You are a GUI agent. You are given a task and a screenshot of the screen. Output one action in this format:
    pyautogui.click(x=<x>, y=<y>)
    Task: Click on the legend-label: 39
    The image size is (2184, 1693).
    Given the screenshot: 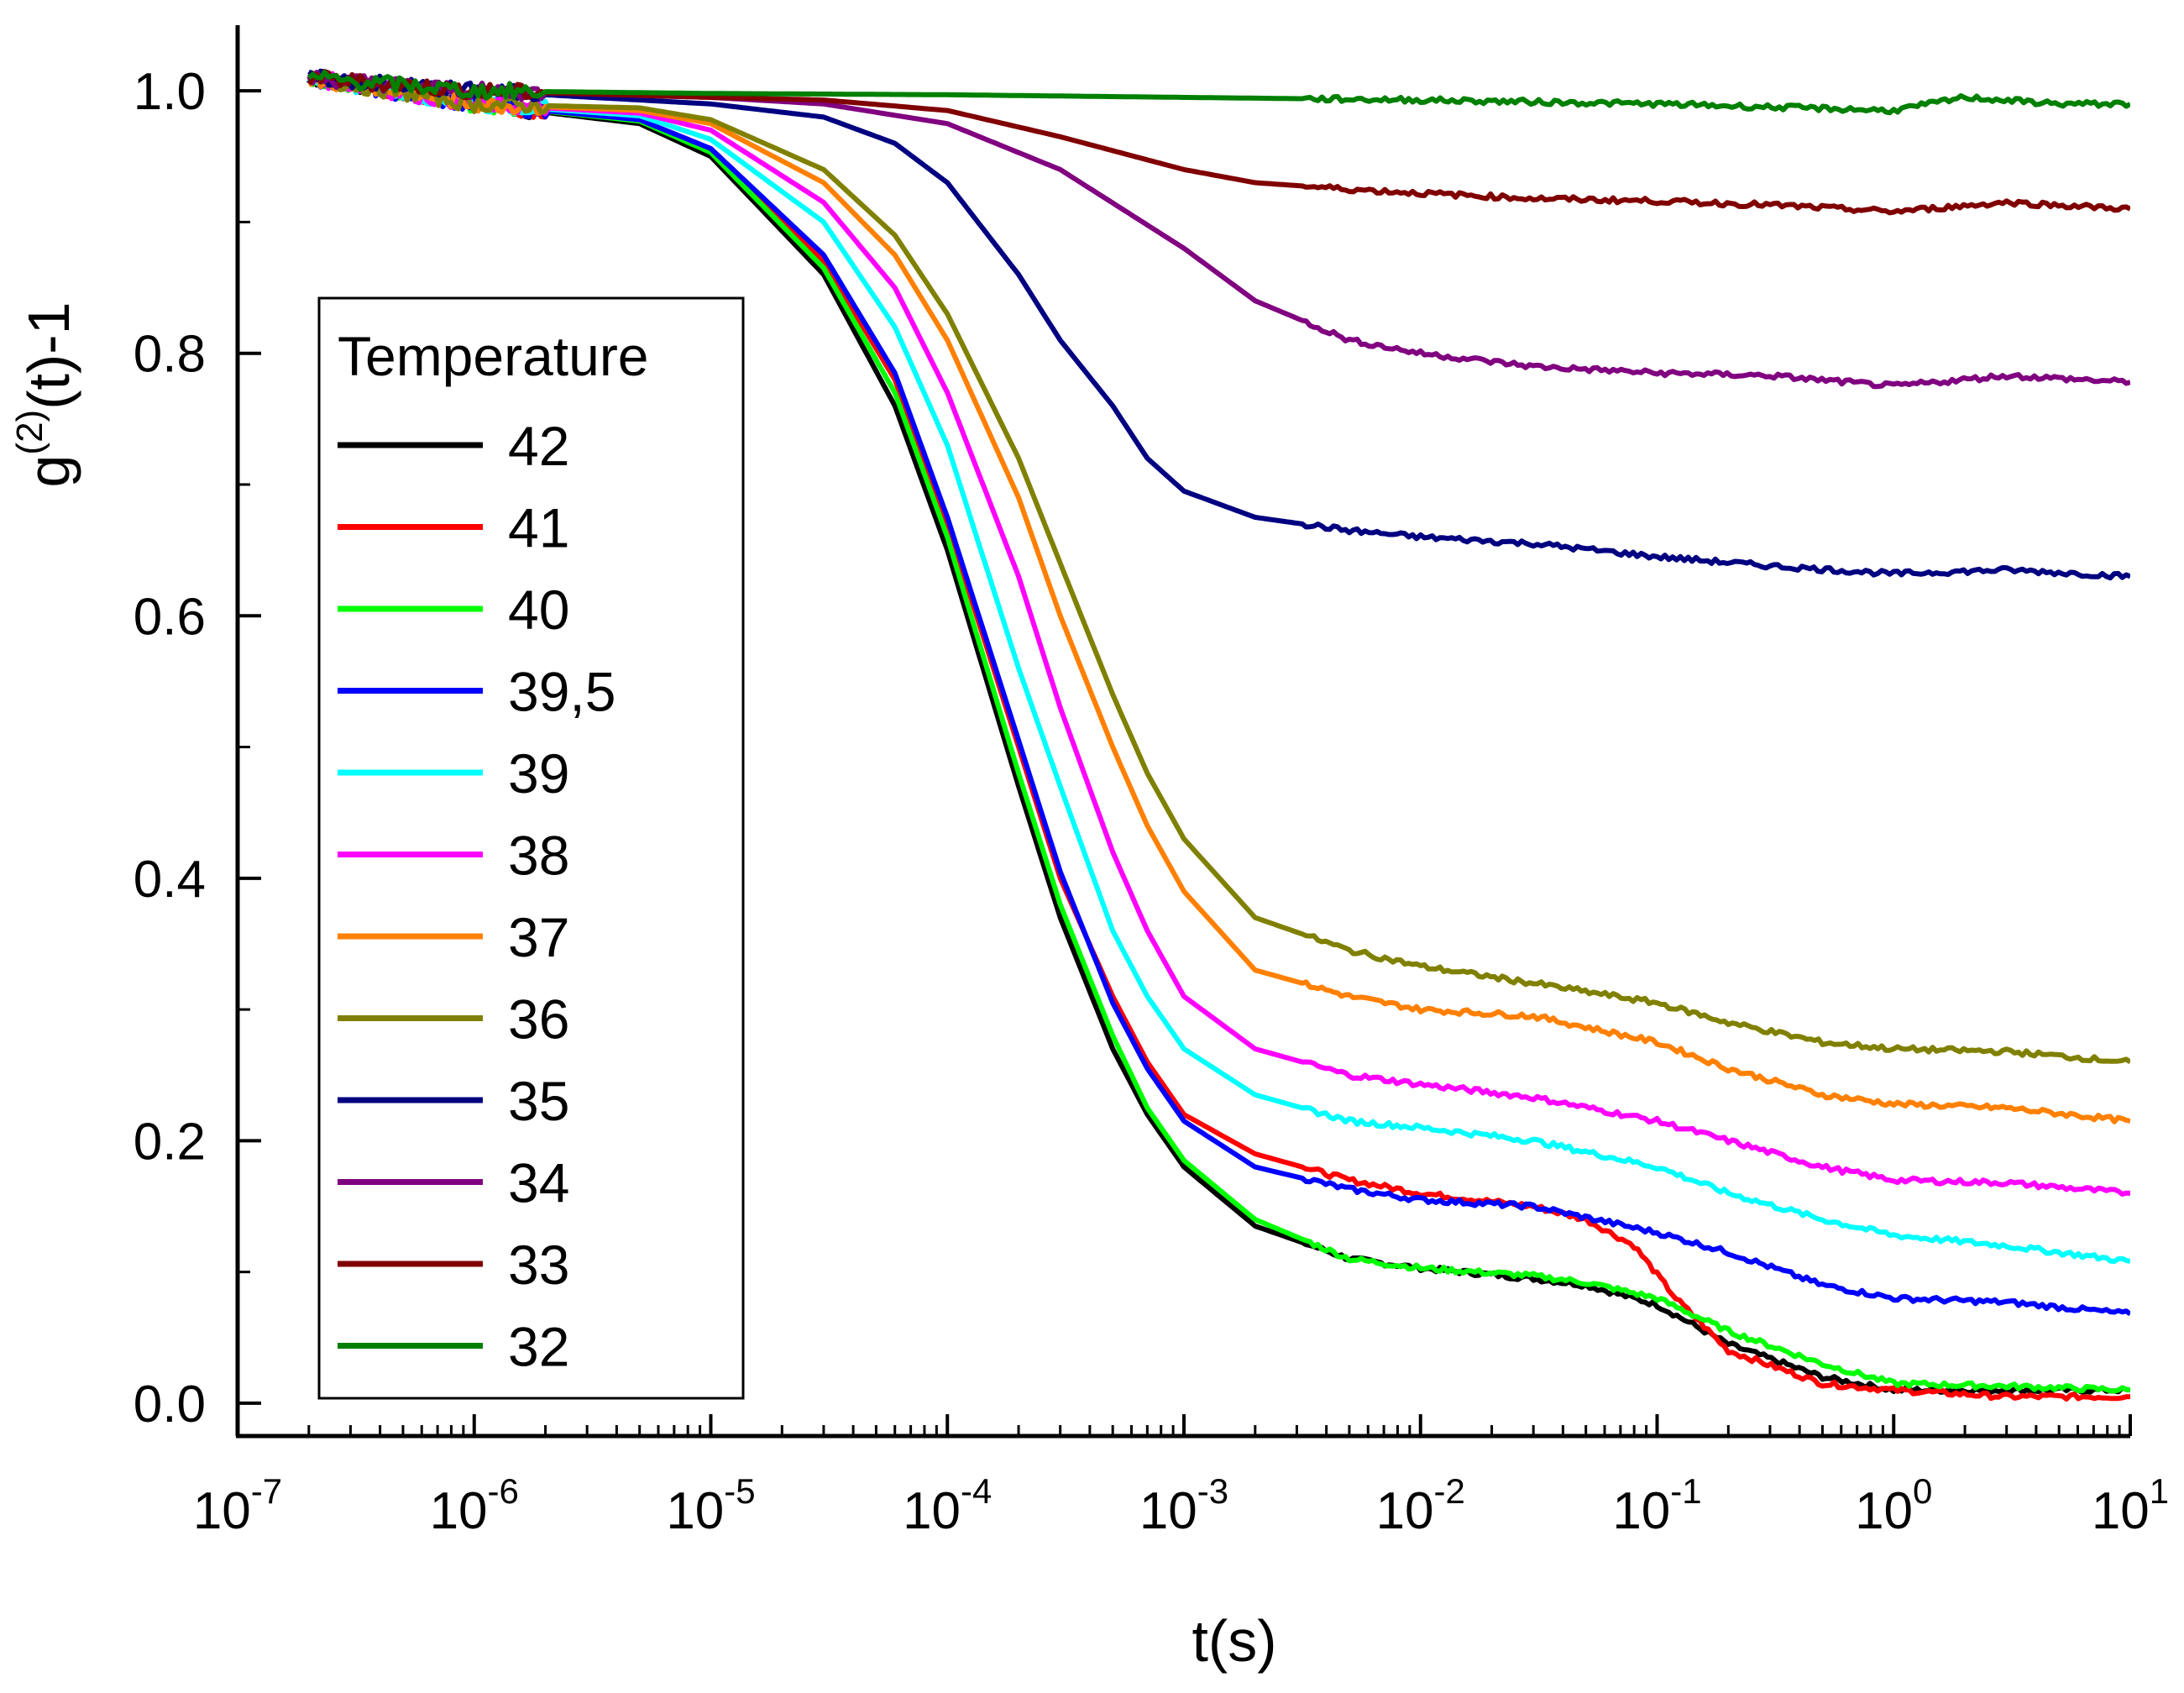 What is the action you would take?
    pyautogui.click(x=538, y=773)
    